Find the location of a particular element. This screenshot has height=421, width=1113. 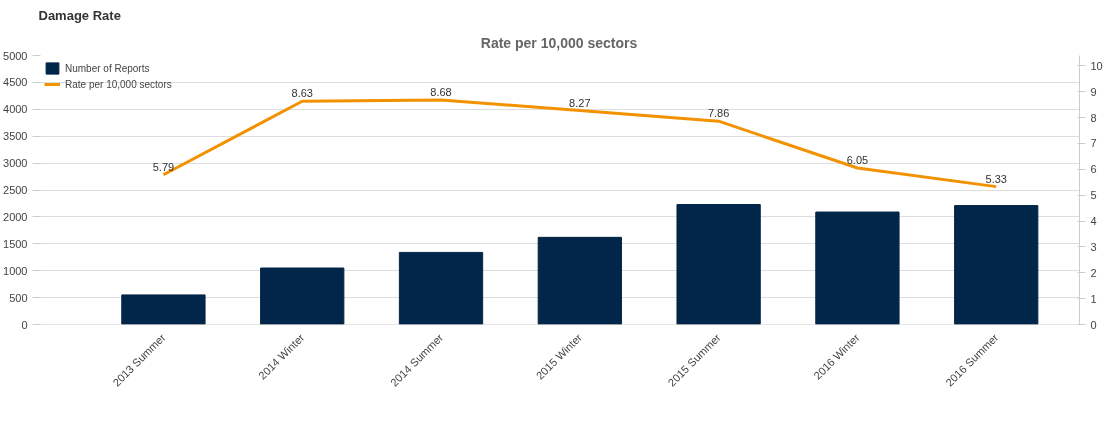

y2-tick-label: 4 is located at coordinates (1093, 221).